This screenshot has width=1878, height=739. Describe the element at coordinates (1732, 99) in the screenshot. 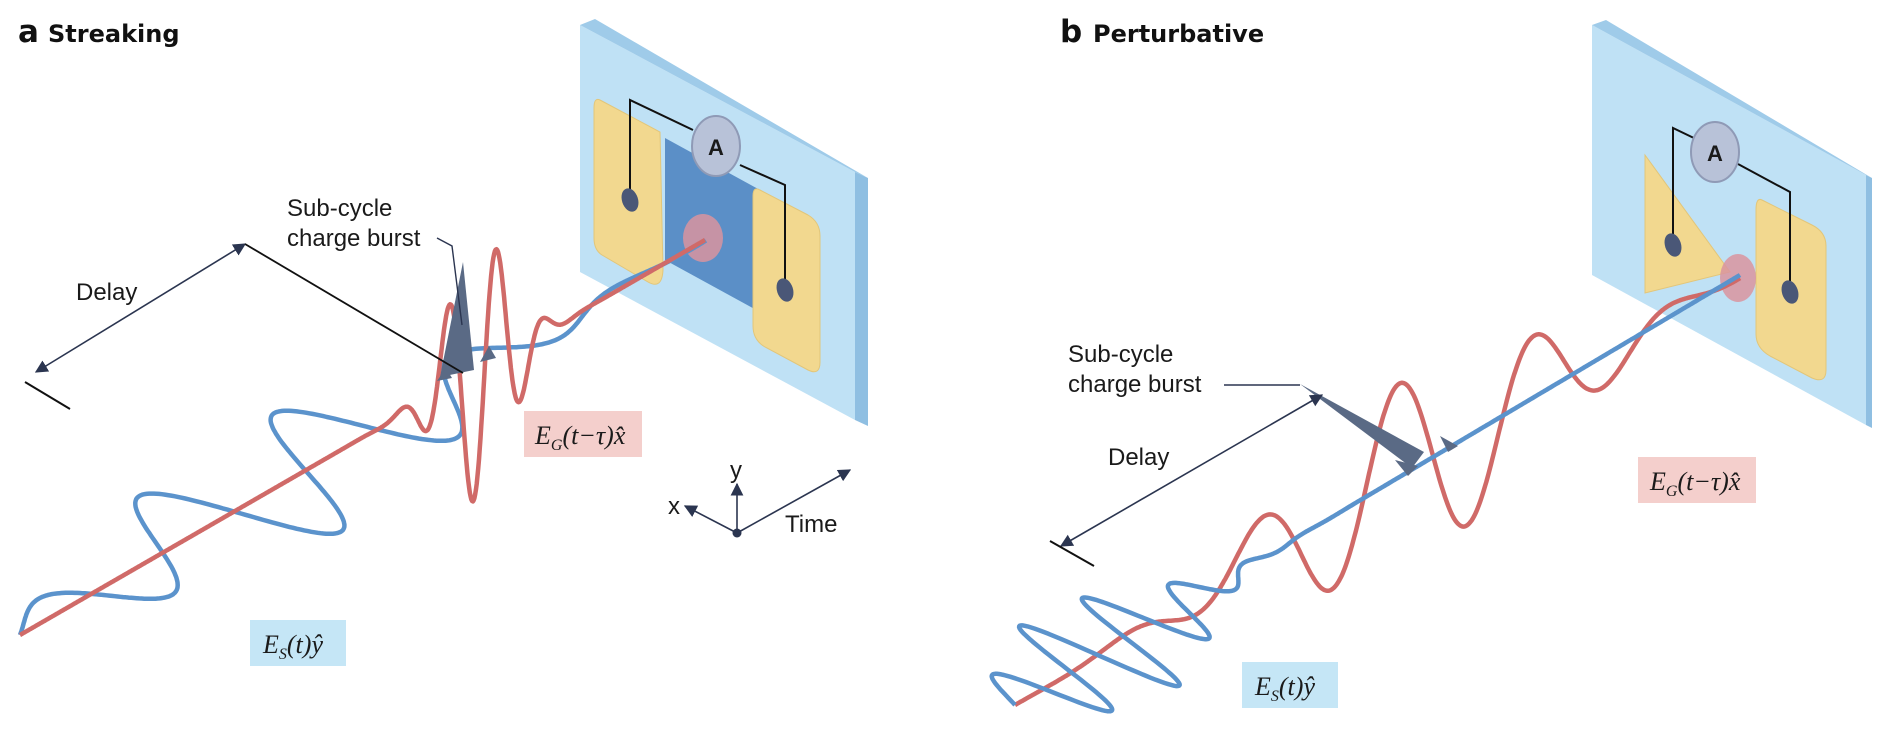

I see `panel-b-device-top` at that location.